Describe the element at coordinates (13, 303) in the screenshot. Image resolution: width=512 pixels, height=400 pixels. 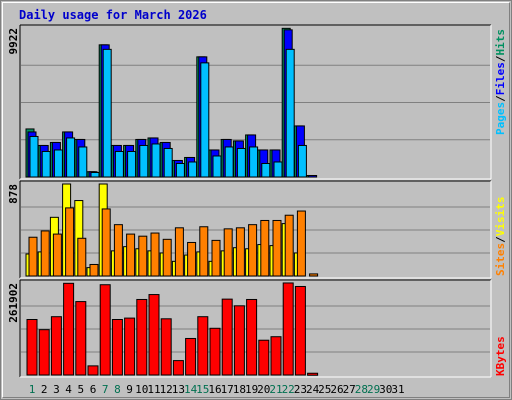
I see `y-max-tick-label: 261902` at that location.